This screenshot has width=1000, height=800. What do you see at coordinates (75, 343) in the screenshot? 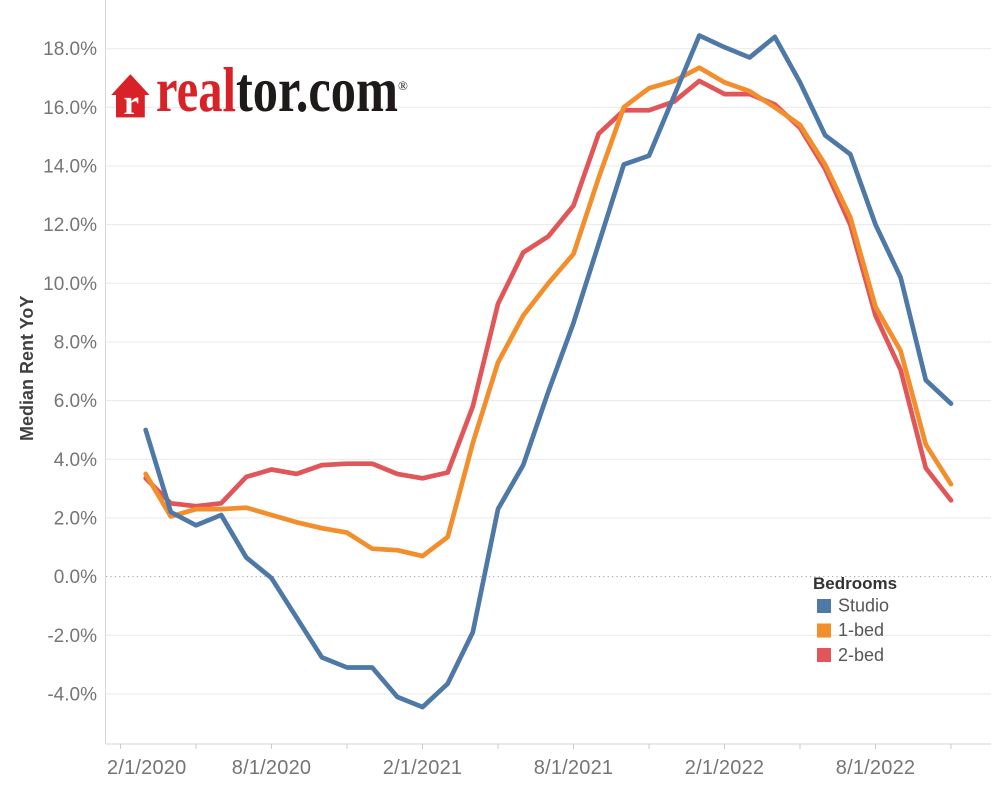
I see `svg-text: 8.0%` at bounding box center [75, 343].